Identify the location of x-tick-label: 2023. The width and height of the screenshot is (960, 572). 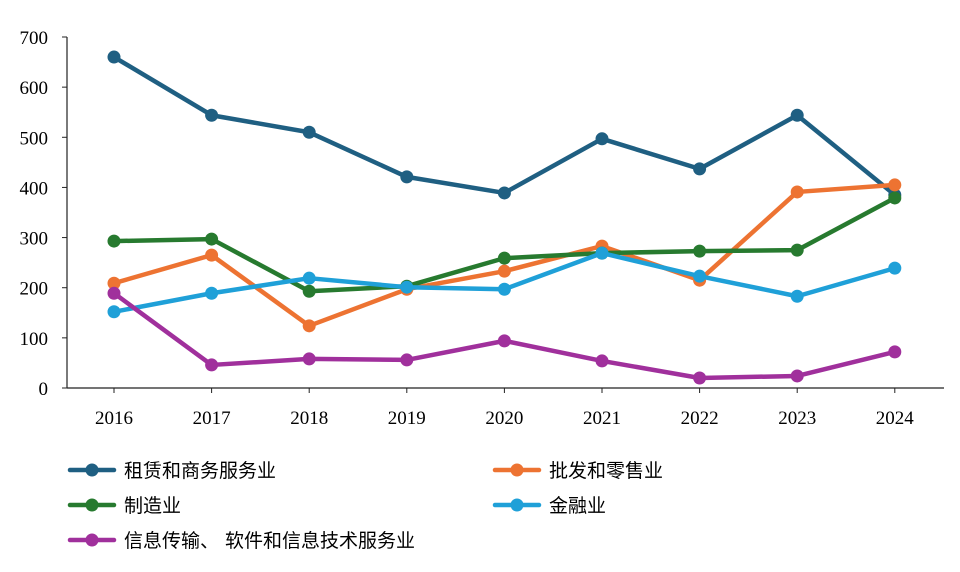
(797, 418).